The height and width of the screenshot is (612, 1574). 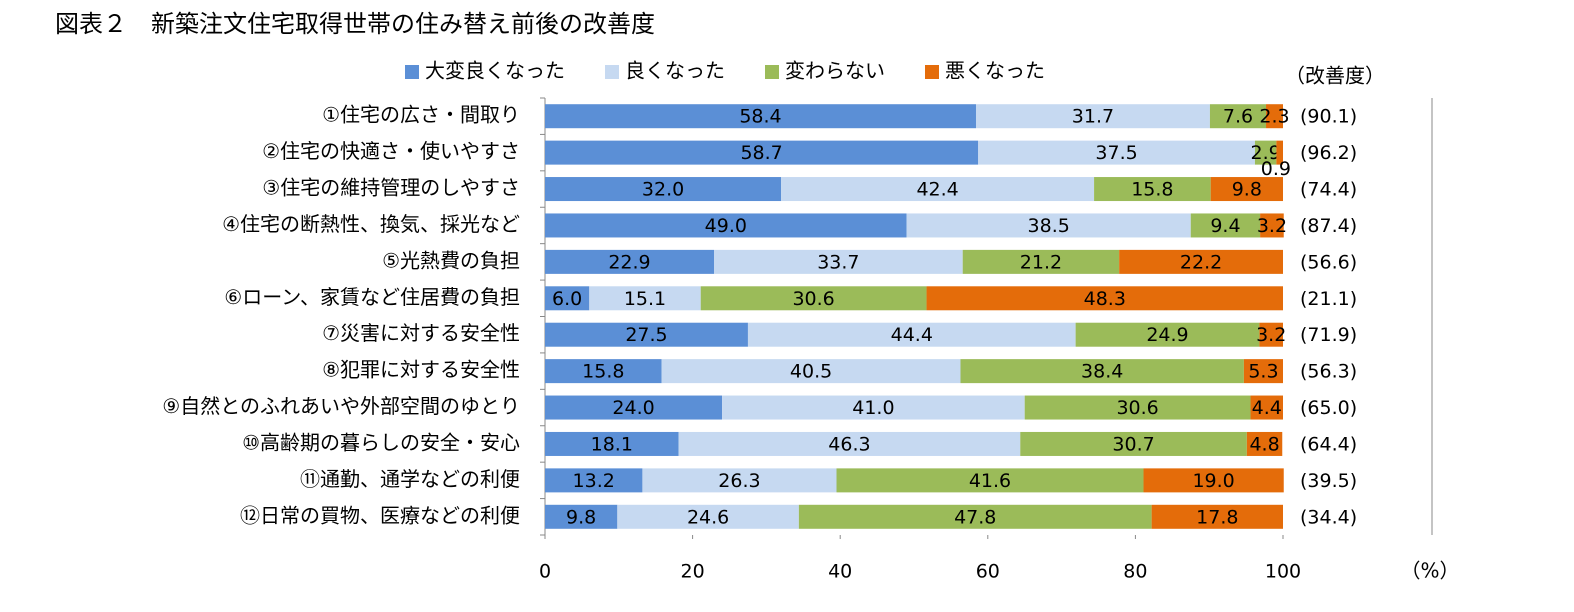 What do you see at coordinates (451, 260) in the screenshot?
I see `category-label: ⑤光熱費の負担` at bounding box center [451, 260].